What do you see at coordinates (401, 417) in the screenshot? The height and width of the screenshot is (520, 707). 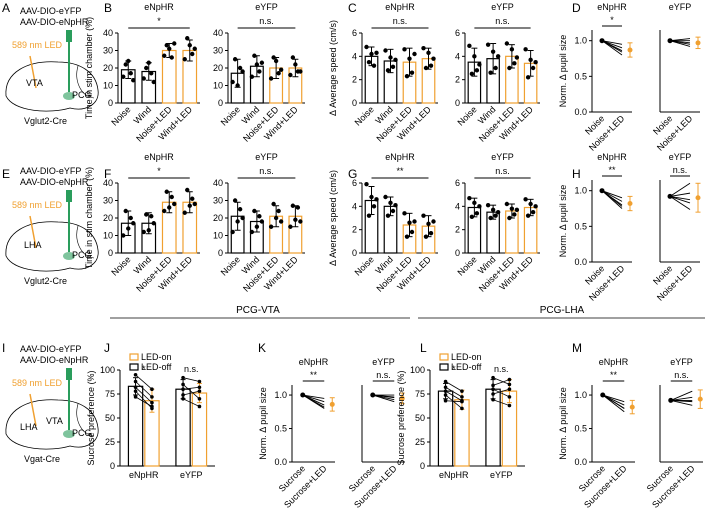 I see `y-axis-label: Sucrose preference (%)` at bounding box center [401, 417].